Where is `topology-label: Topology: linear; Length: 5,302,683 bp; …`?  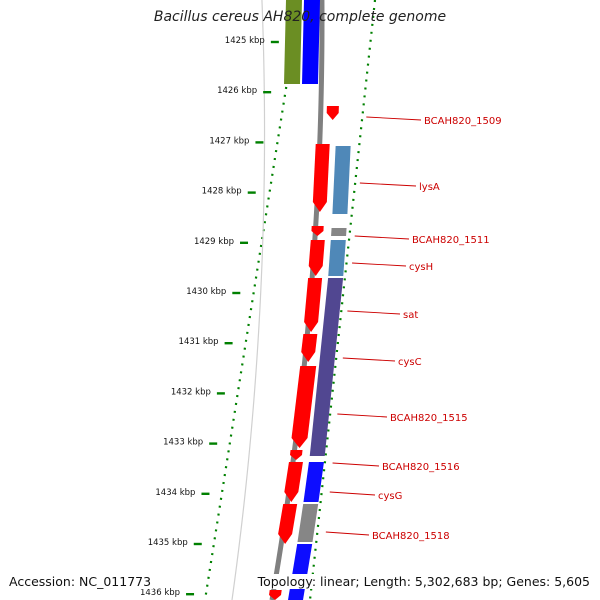
topology-label: Topology: linear; Length: 5,302,683 bp; … is located at coordinates (423, 581).